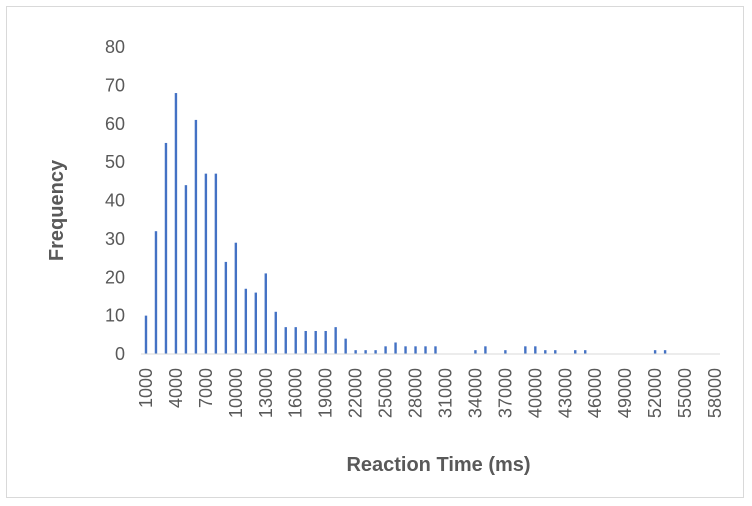 This screenshot has width=752, height=506. Describe the element at coordinates (115, 239) in the screenshot. I see `y-tick-label: 30` at that location.